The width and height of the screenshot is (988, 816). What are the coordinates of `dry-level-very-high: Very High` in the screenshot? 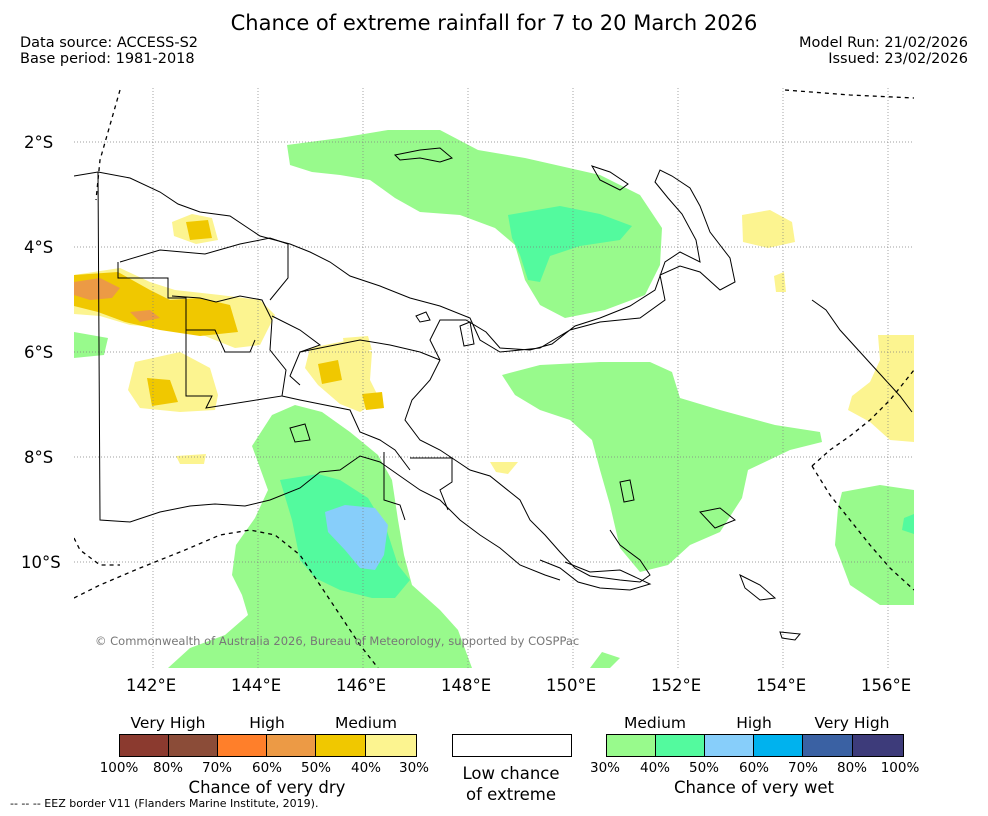 It's located at (168, 723).